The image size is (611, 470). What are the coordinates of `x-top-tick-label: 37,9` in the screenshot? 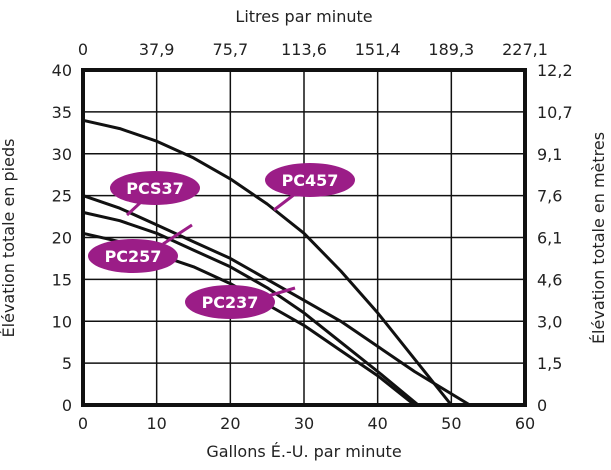 It's located at (157, 49).